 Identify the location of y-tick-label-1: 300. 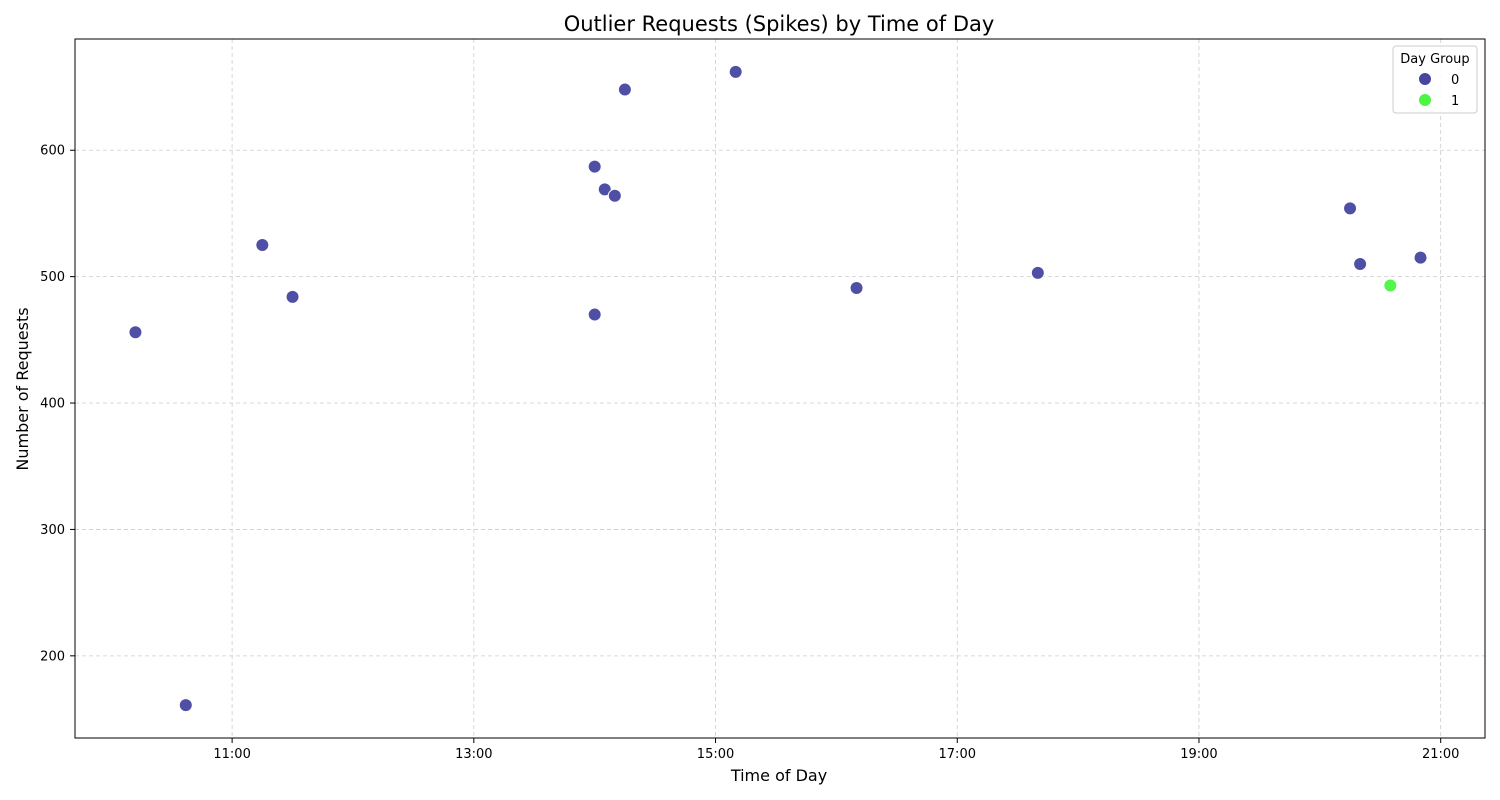
(52, 530).